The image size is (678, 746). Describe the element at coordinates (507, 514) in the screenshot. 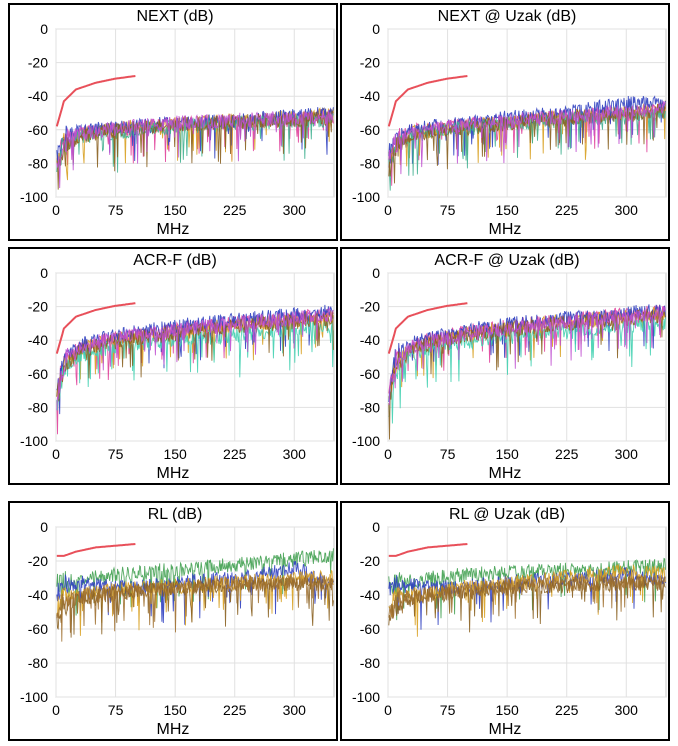

I see `chart-title: RL @ Uzak (dB)` at that location.